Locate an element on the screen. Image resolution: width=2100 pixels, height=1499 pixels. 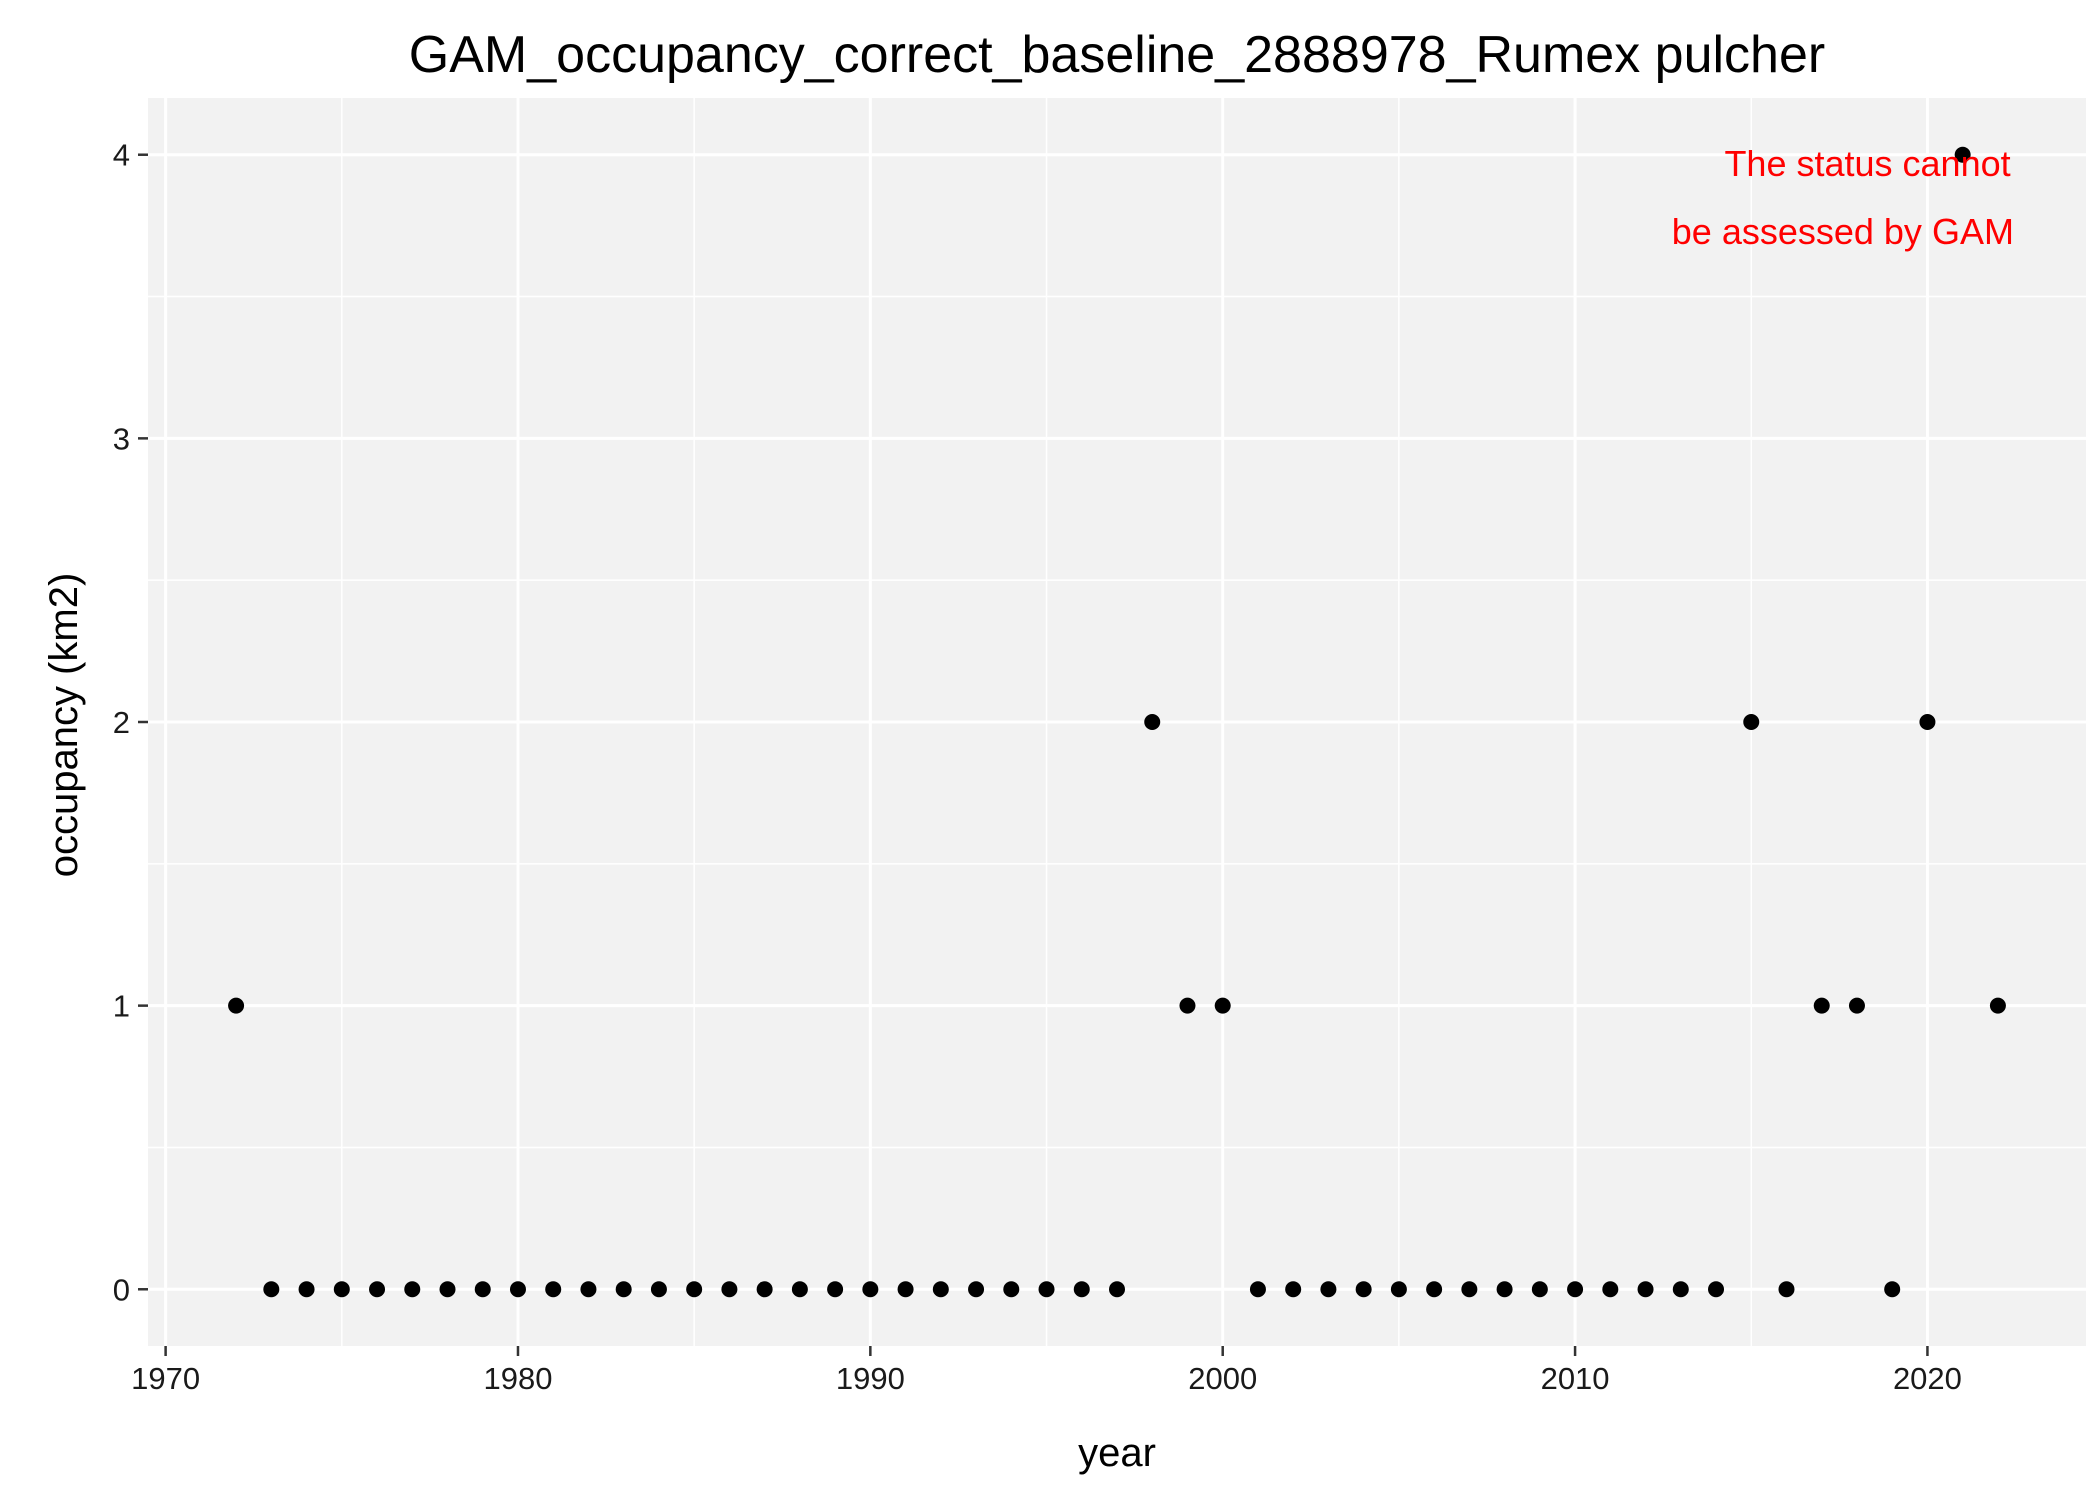
x-tick-label: 1980 is located at coordinates (517, 1378).